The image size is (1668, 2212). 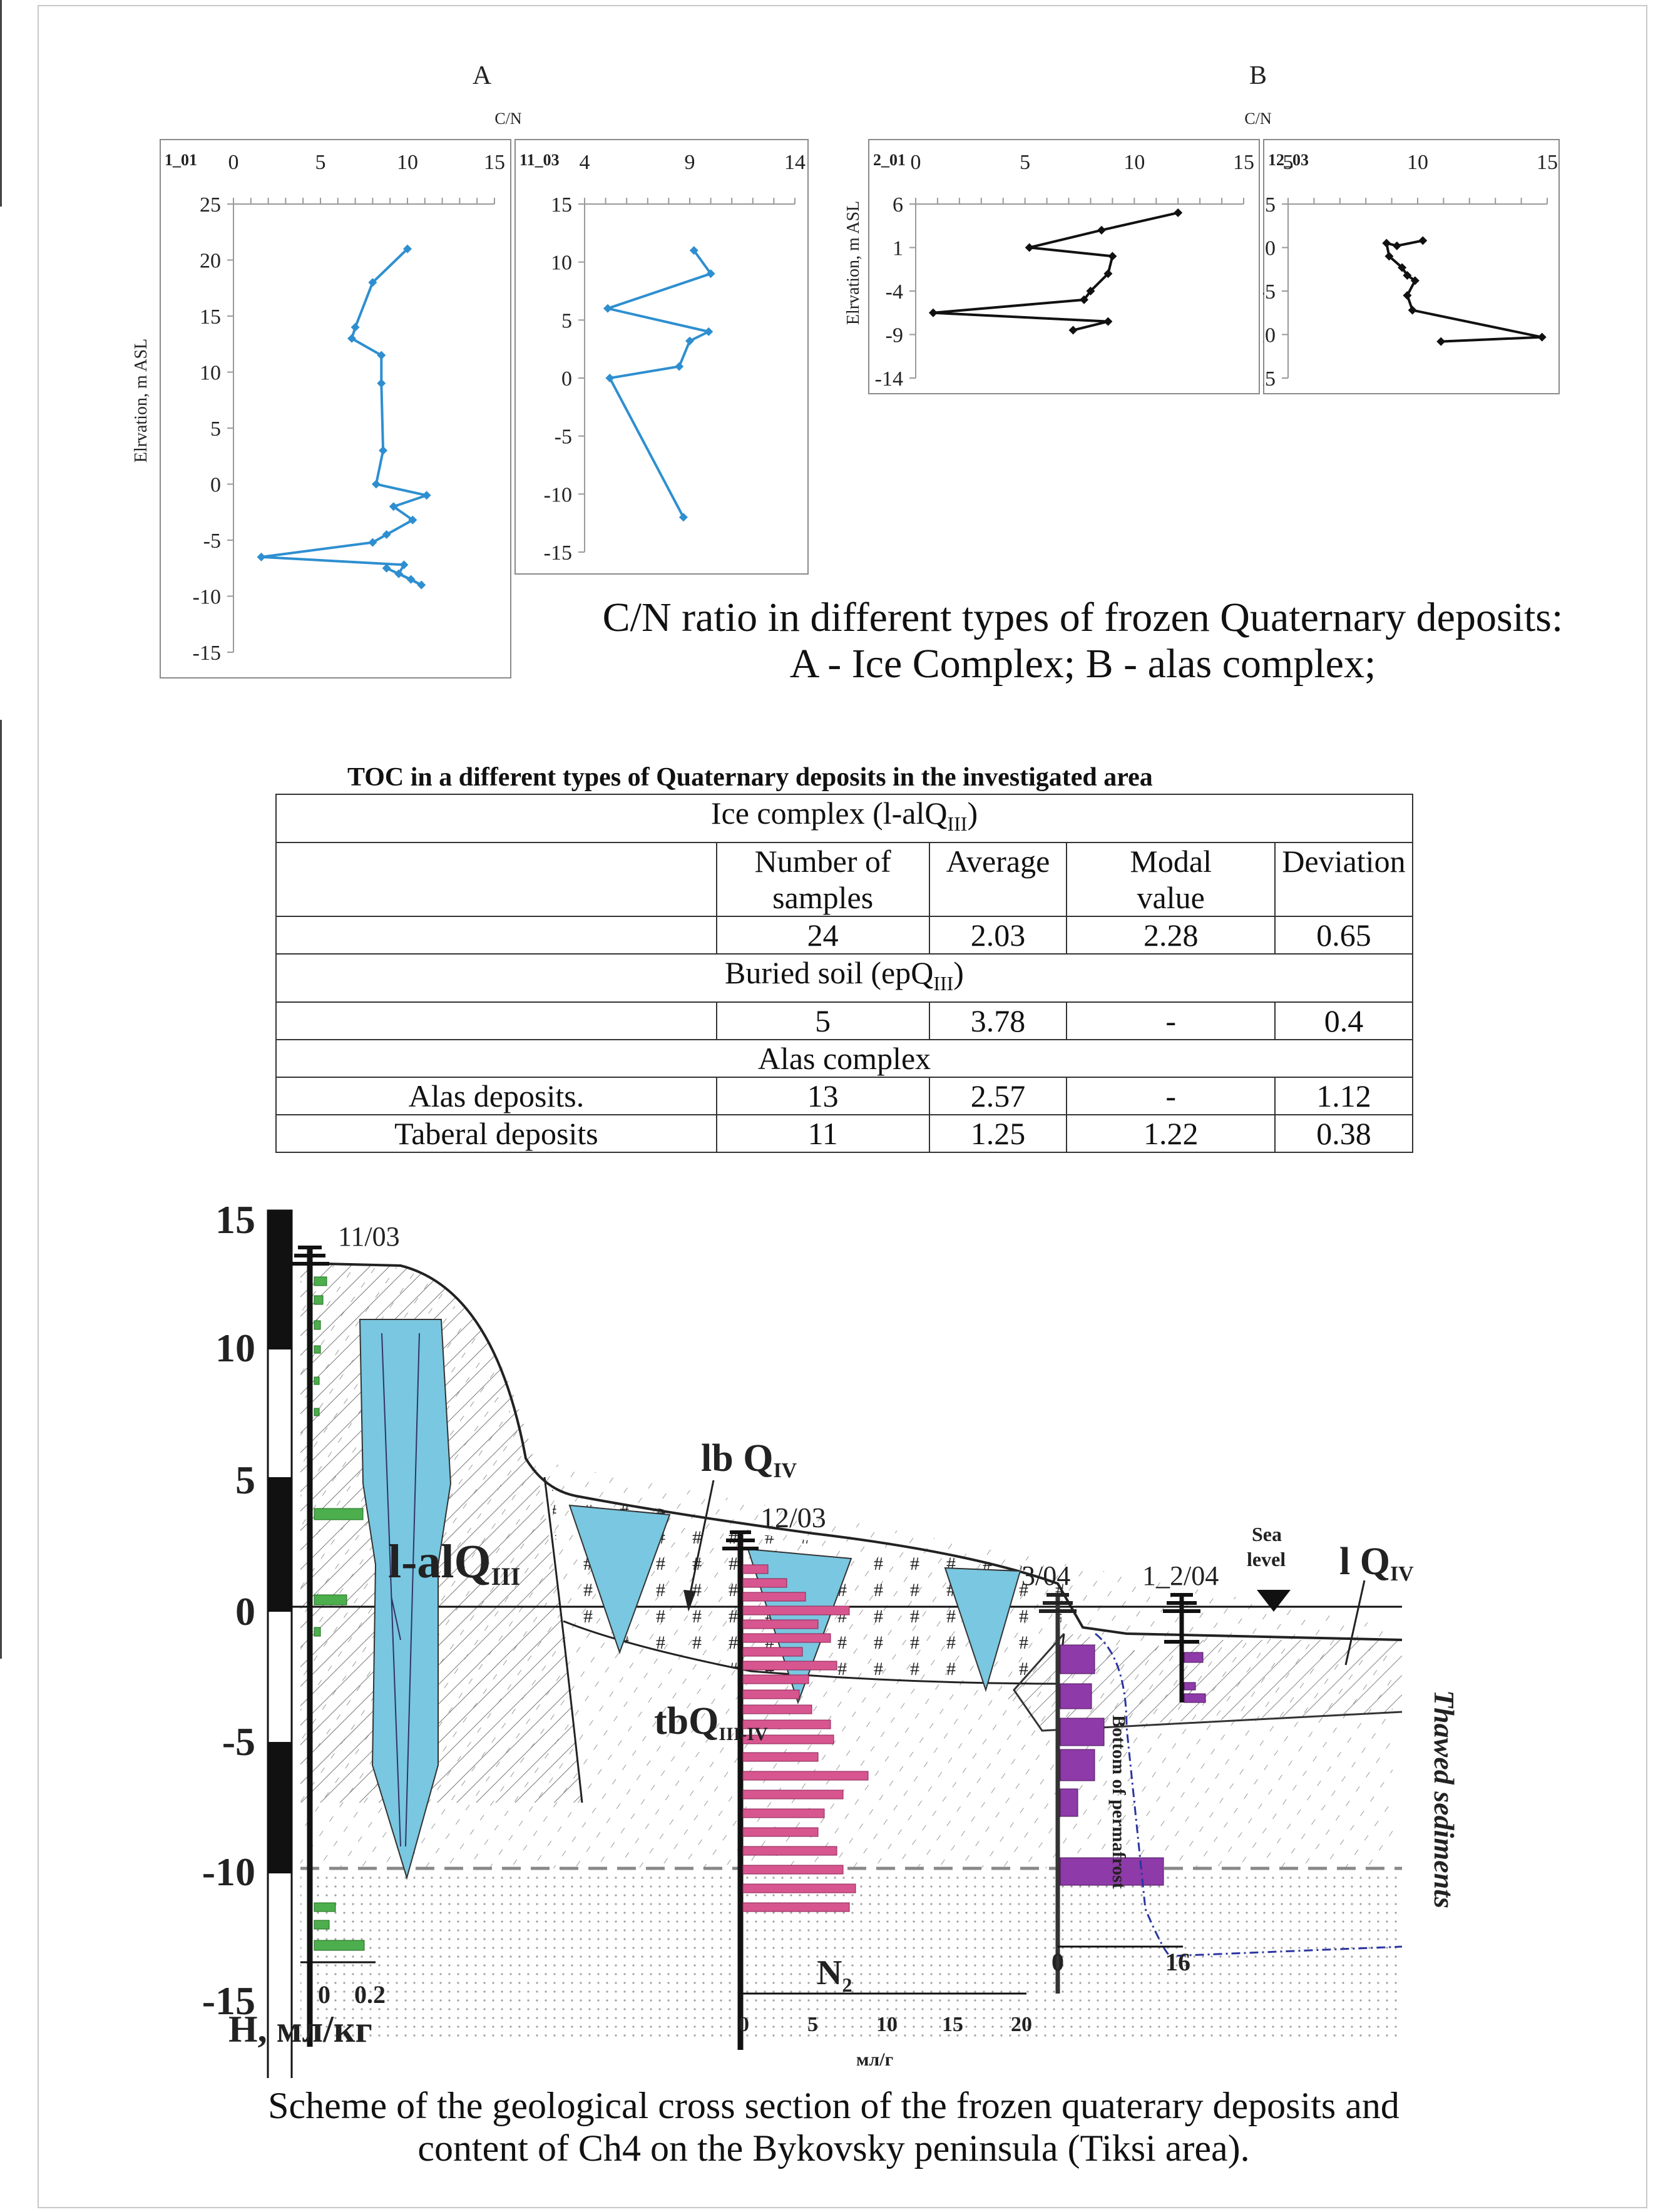 I want to click on cell-empty, so click(x=496, y=936).